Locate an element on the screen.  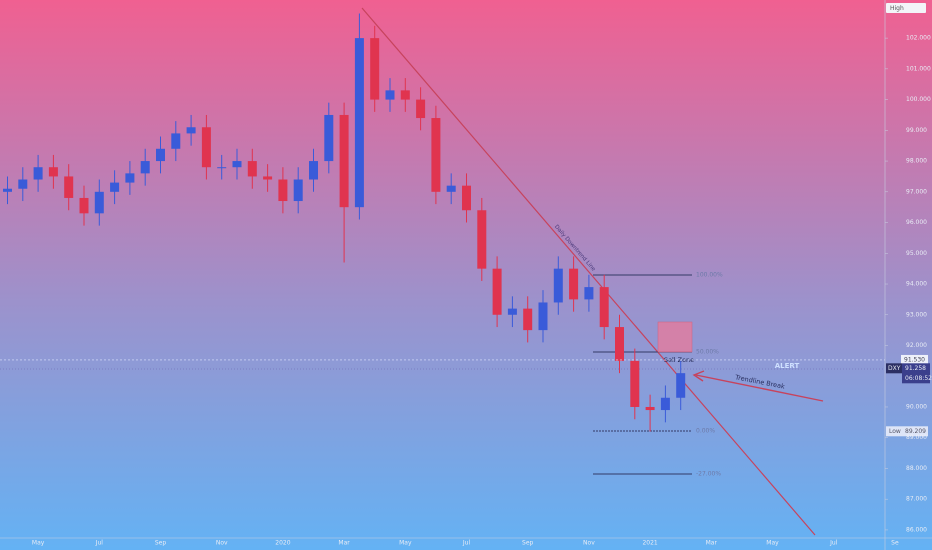
y-tick-label: 89.000 is located at coordinates (916, 437).